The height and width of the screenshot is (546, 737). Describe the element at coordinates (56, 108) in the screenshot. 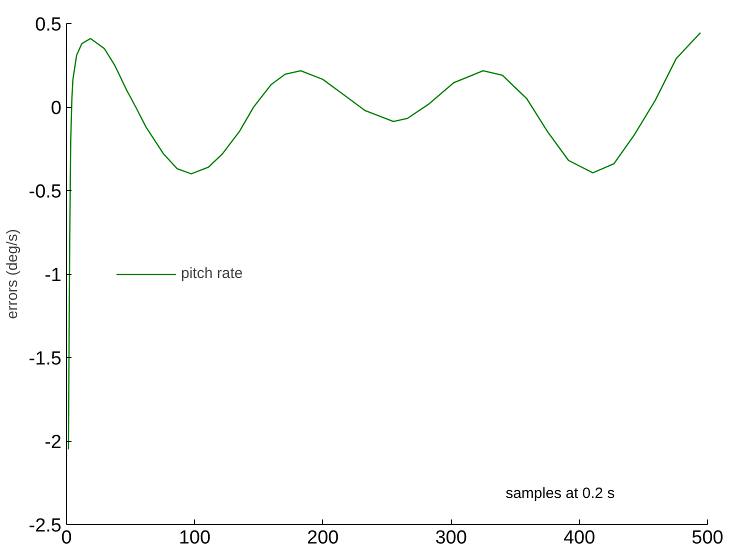

I see `y-tick-label: 0` at that location.